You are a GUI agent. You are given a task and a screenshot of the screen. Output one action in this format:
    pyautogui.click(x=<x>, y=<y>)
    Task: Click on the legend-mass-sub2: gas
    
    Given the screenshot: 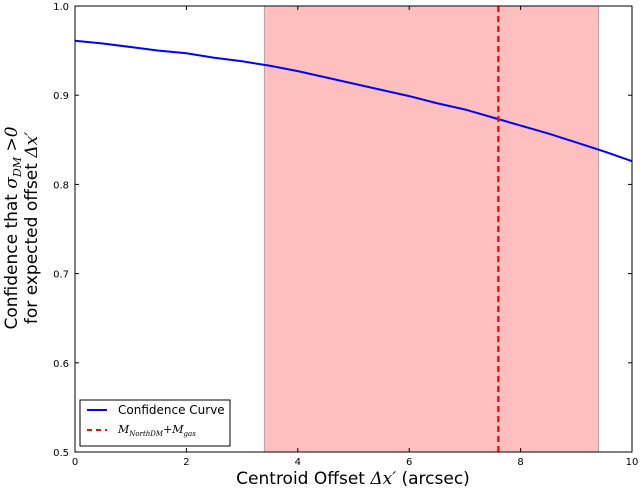 What is the action you would take?
    pyautogui.click(x=190, y=434)
    